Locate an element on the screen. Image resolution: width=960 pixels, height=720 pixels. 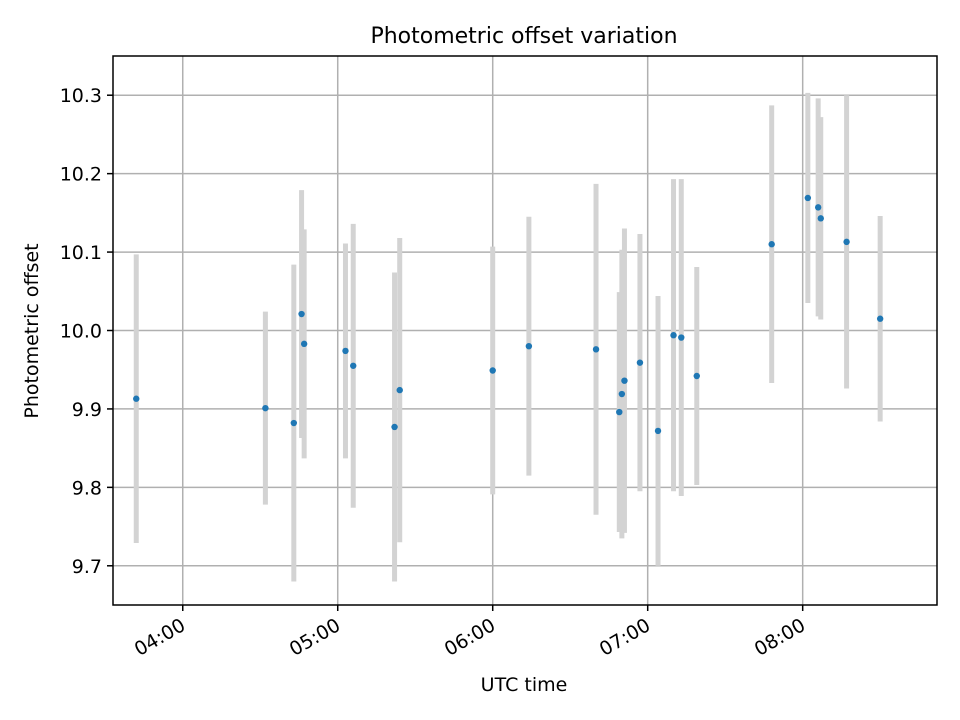
chart-title: Photometric offset variation is located at coordinates (523, 36).